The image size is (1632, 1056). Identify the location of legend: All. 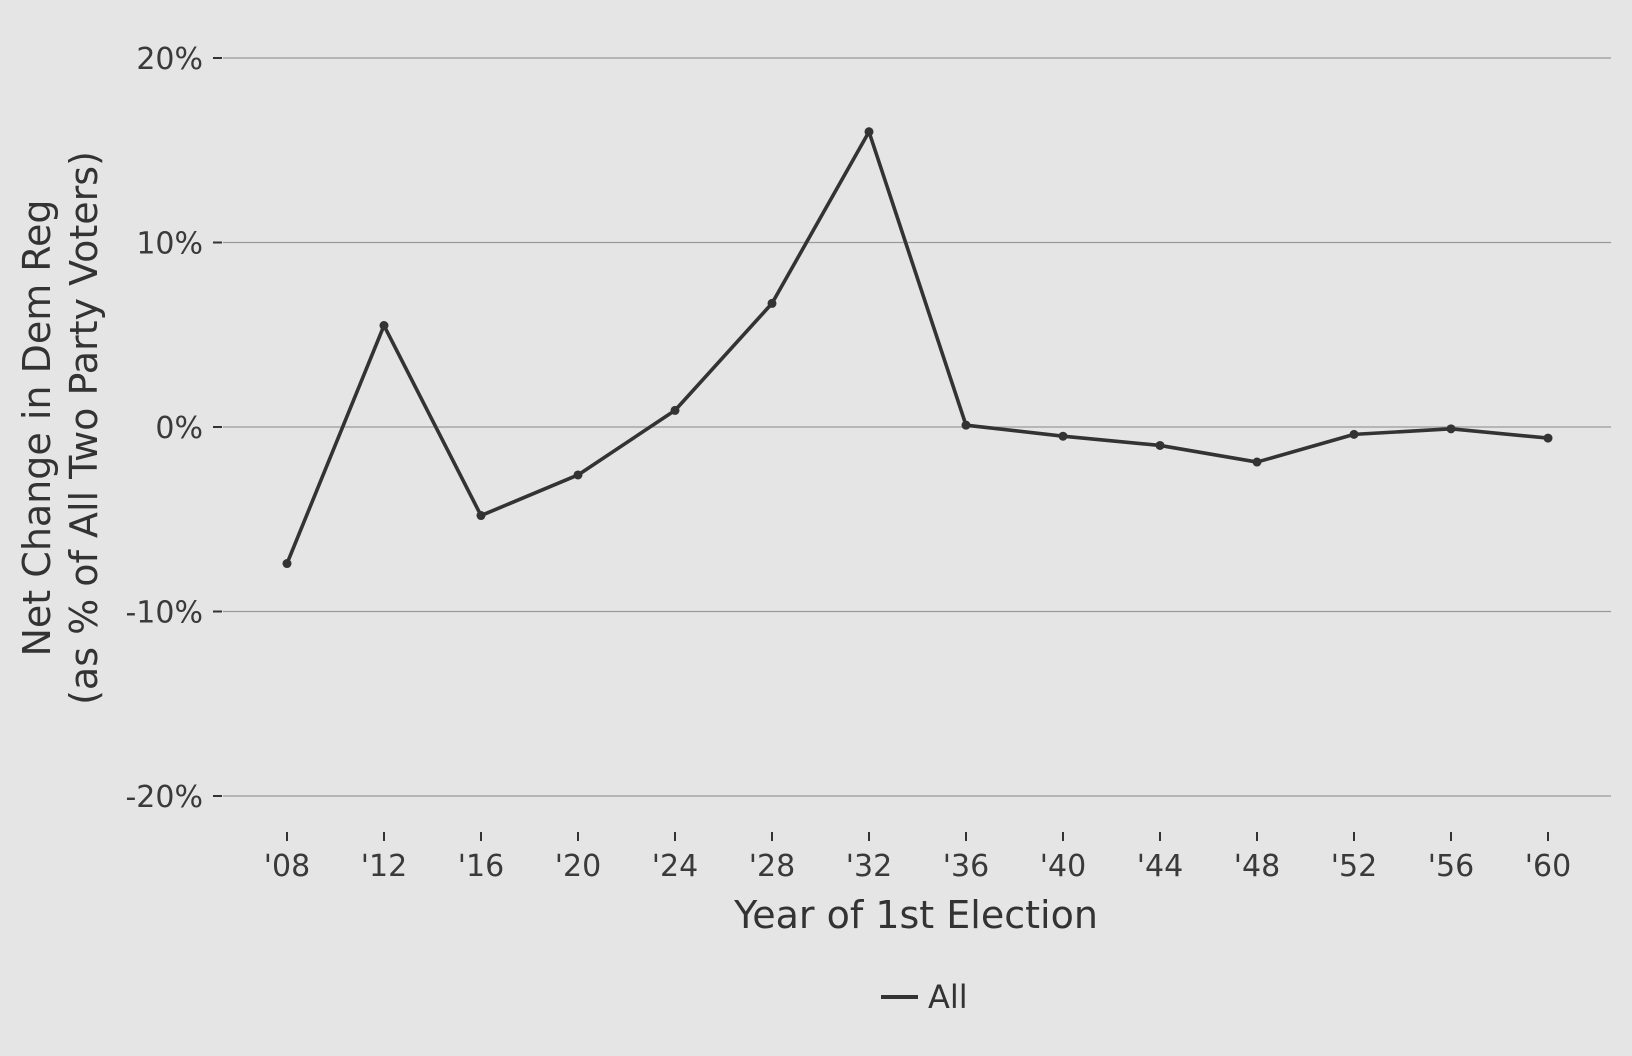
(924, 997).